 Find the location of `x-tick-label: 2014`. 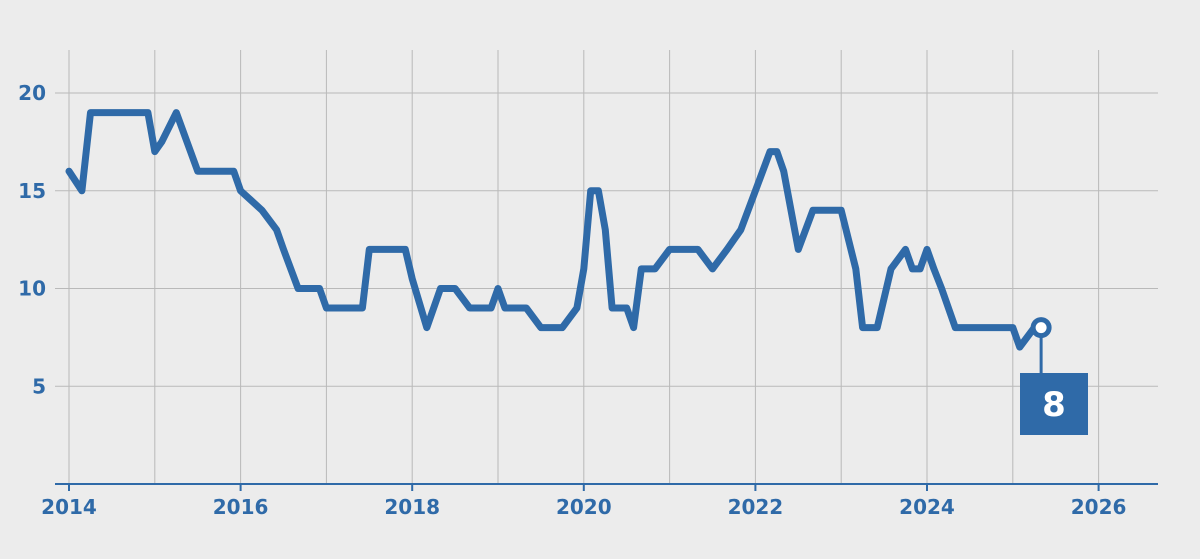

x-tick-label: 2014 is located at coordinates (69, 507).